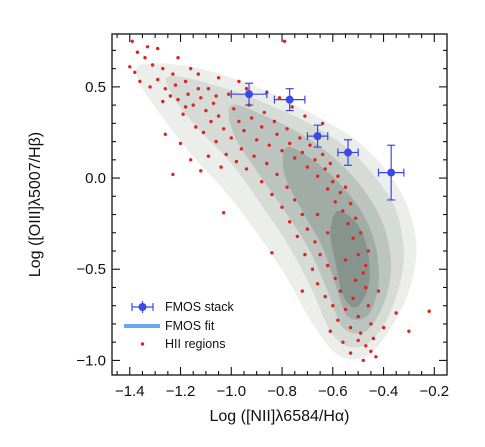 This screenshot has width=485, height=447. Describe the element at coordinates (95, 178) in the screenshot. I see `y-tick-label: 0.0` at that location.